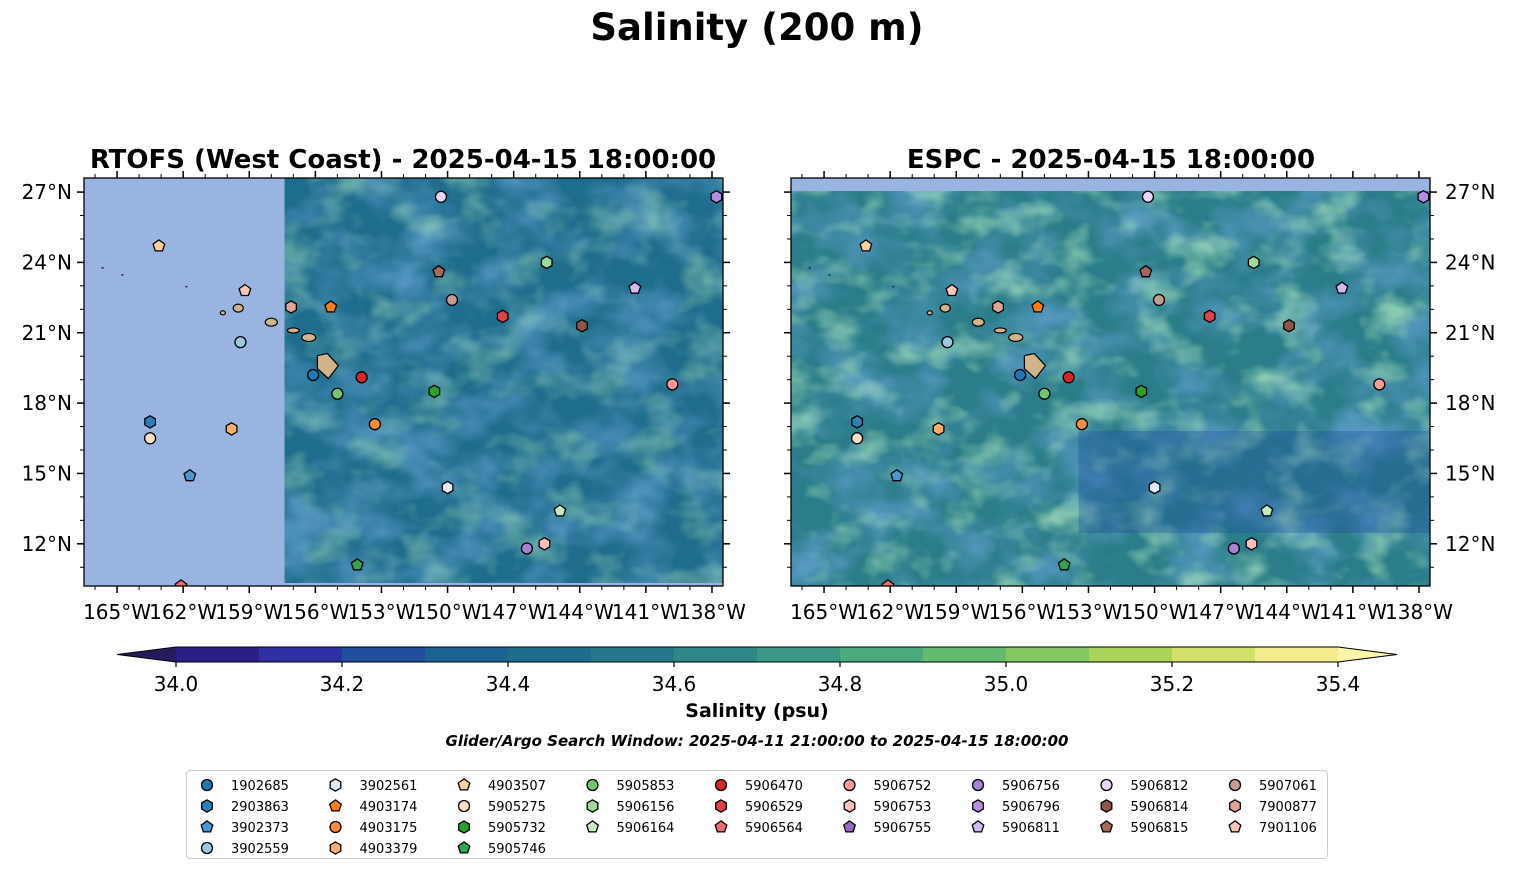 The height and width of the screenshot is (889, 1514). What do you see at coordinates (514, 612) in the screenshot?
I see `x-tick-label: 147°W` at bounding box center [514, 612].